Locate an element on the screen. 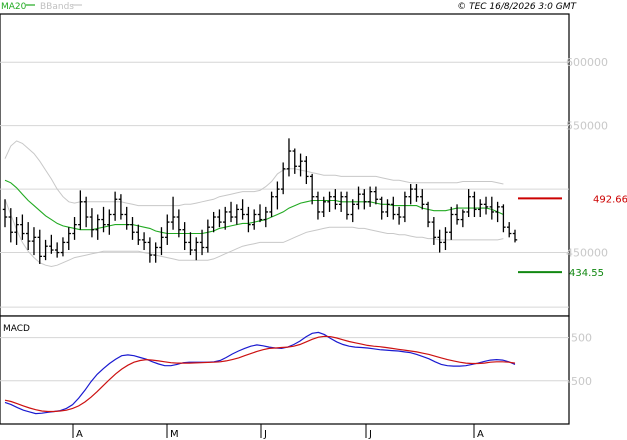  support-label: 434.55 is located at coordinates (586, 273).